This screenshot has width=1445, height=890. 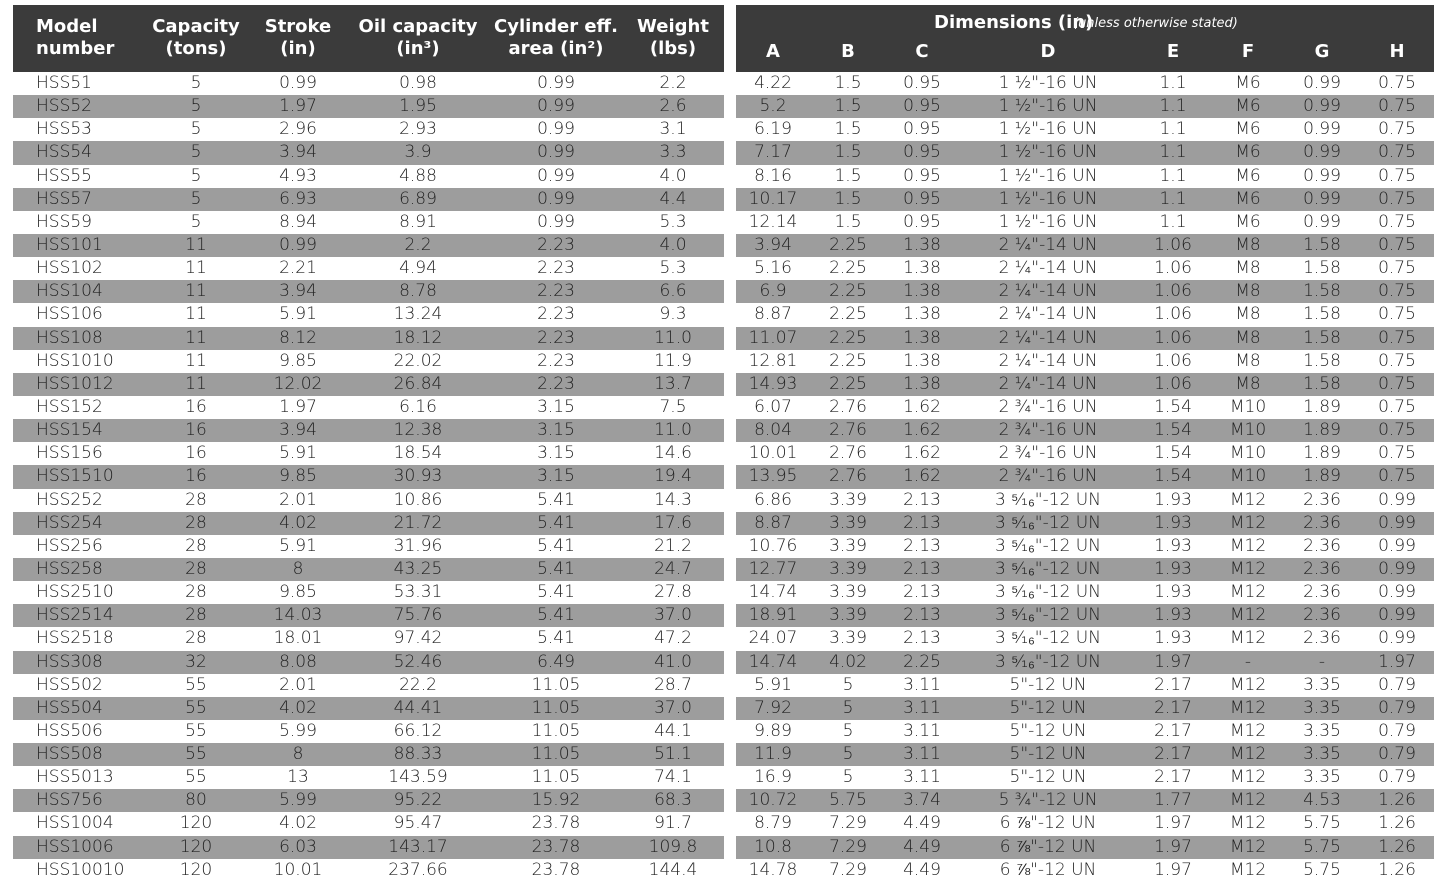 I want to click on cell: 7.92, so click(x=773, y=707).